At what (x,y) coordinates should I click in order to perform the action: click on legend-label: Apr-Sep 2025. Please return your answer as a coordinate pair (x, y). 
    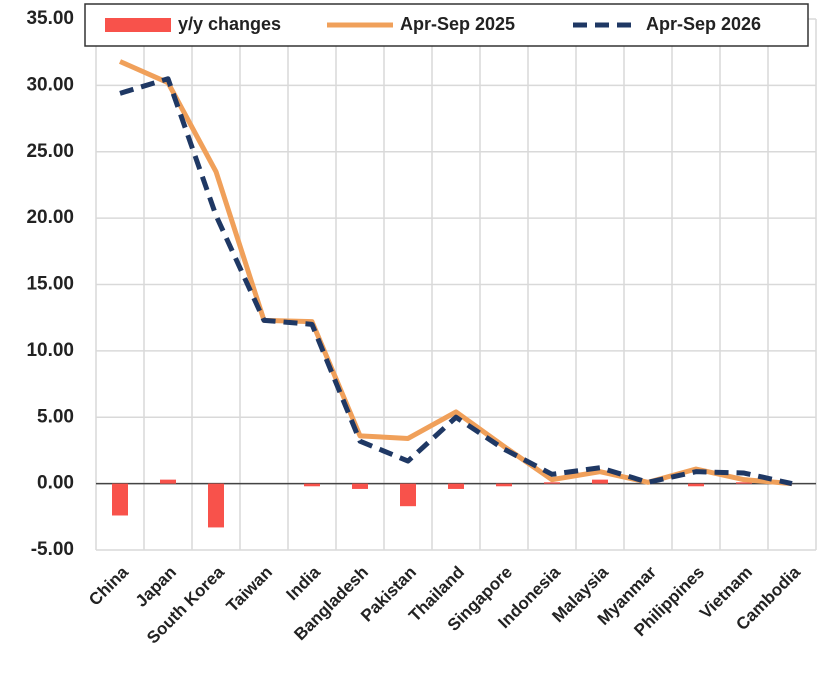
    Looking at the image, I should click on (457, 24).